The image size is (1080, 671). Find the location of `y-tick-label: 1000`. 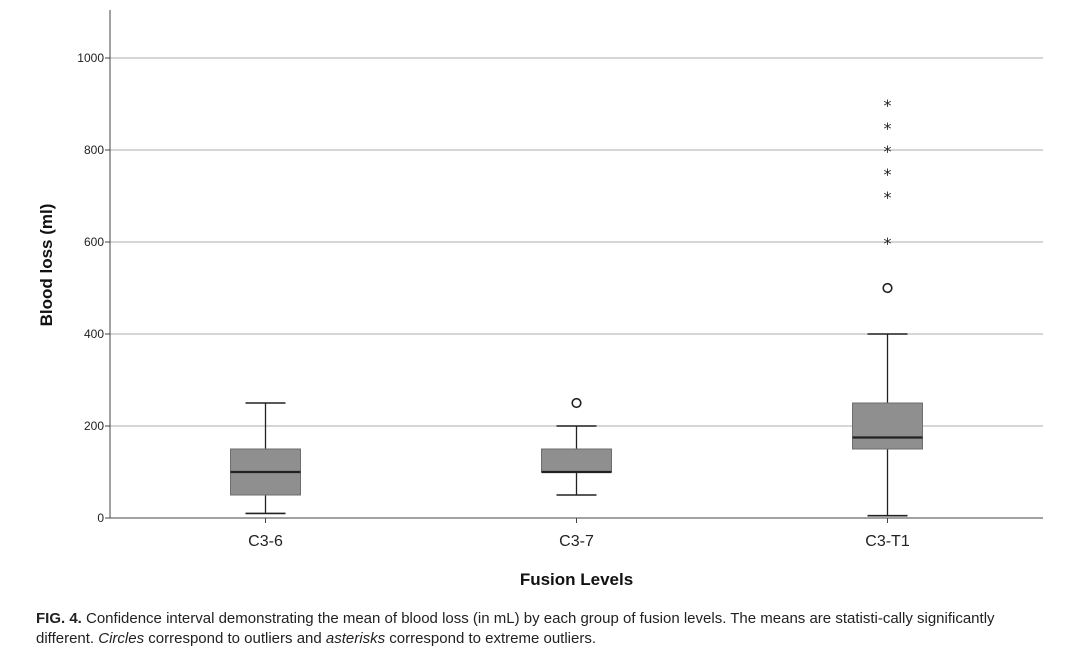

y-tick-label: 1000 is located at coordinates (90, 58).